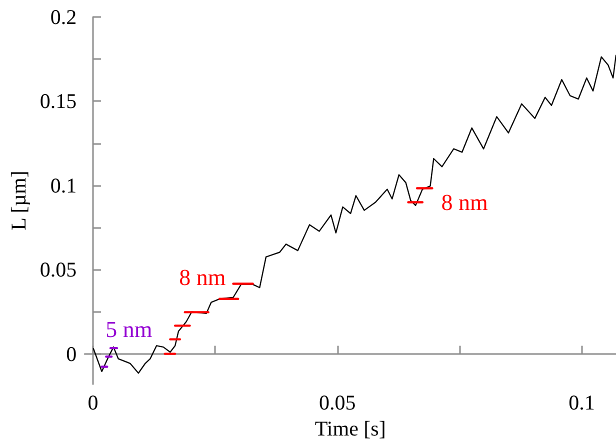 This screenshot has height=444, width=616. I want to click on y-tick-label: 0, so click(71, 354).